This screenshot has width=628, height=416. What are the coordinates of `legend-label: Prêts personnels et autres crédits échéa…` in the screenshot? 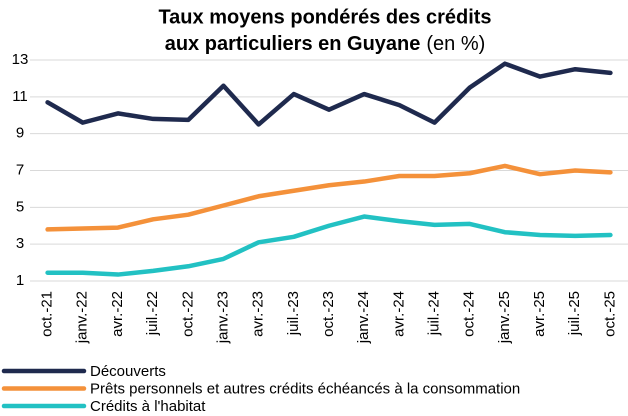 It's located at (305, 388).